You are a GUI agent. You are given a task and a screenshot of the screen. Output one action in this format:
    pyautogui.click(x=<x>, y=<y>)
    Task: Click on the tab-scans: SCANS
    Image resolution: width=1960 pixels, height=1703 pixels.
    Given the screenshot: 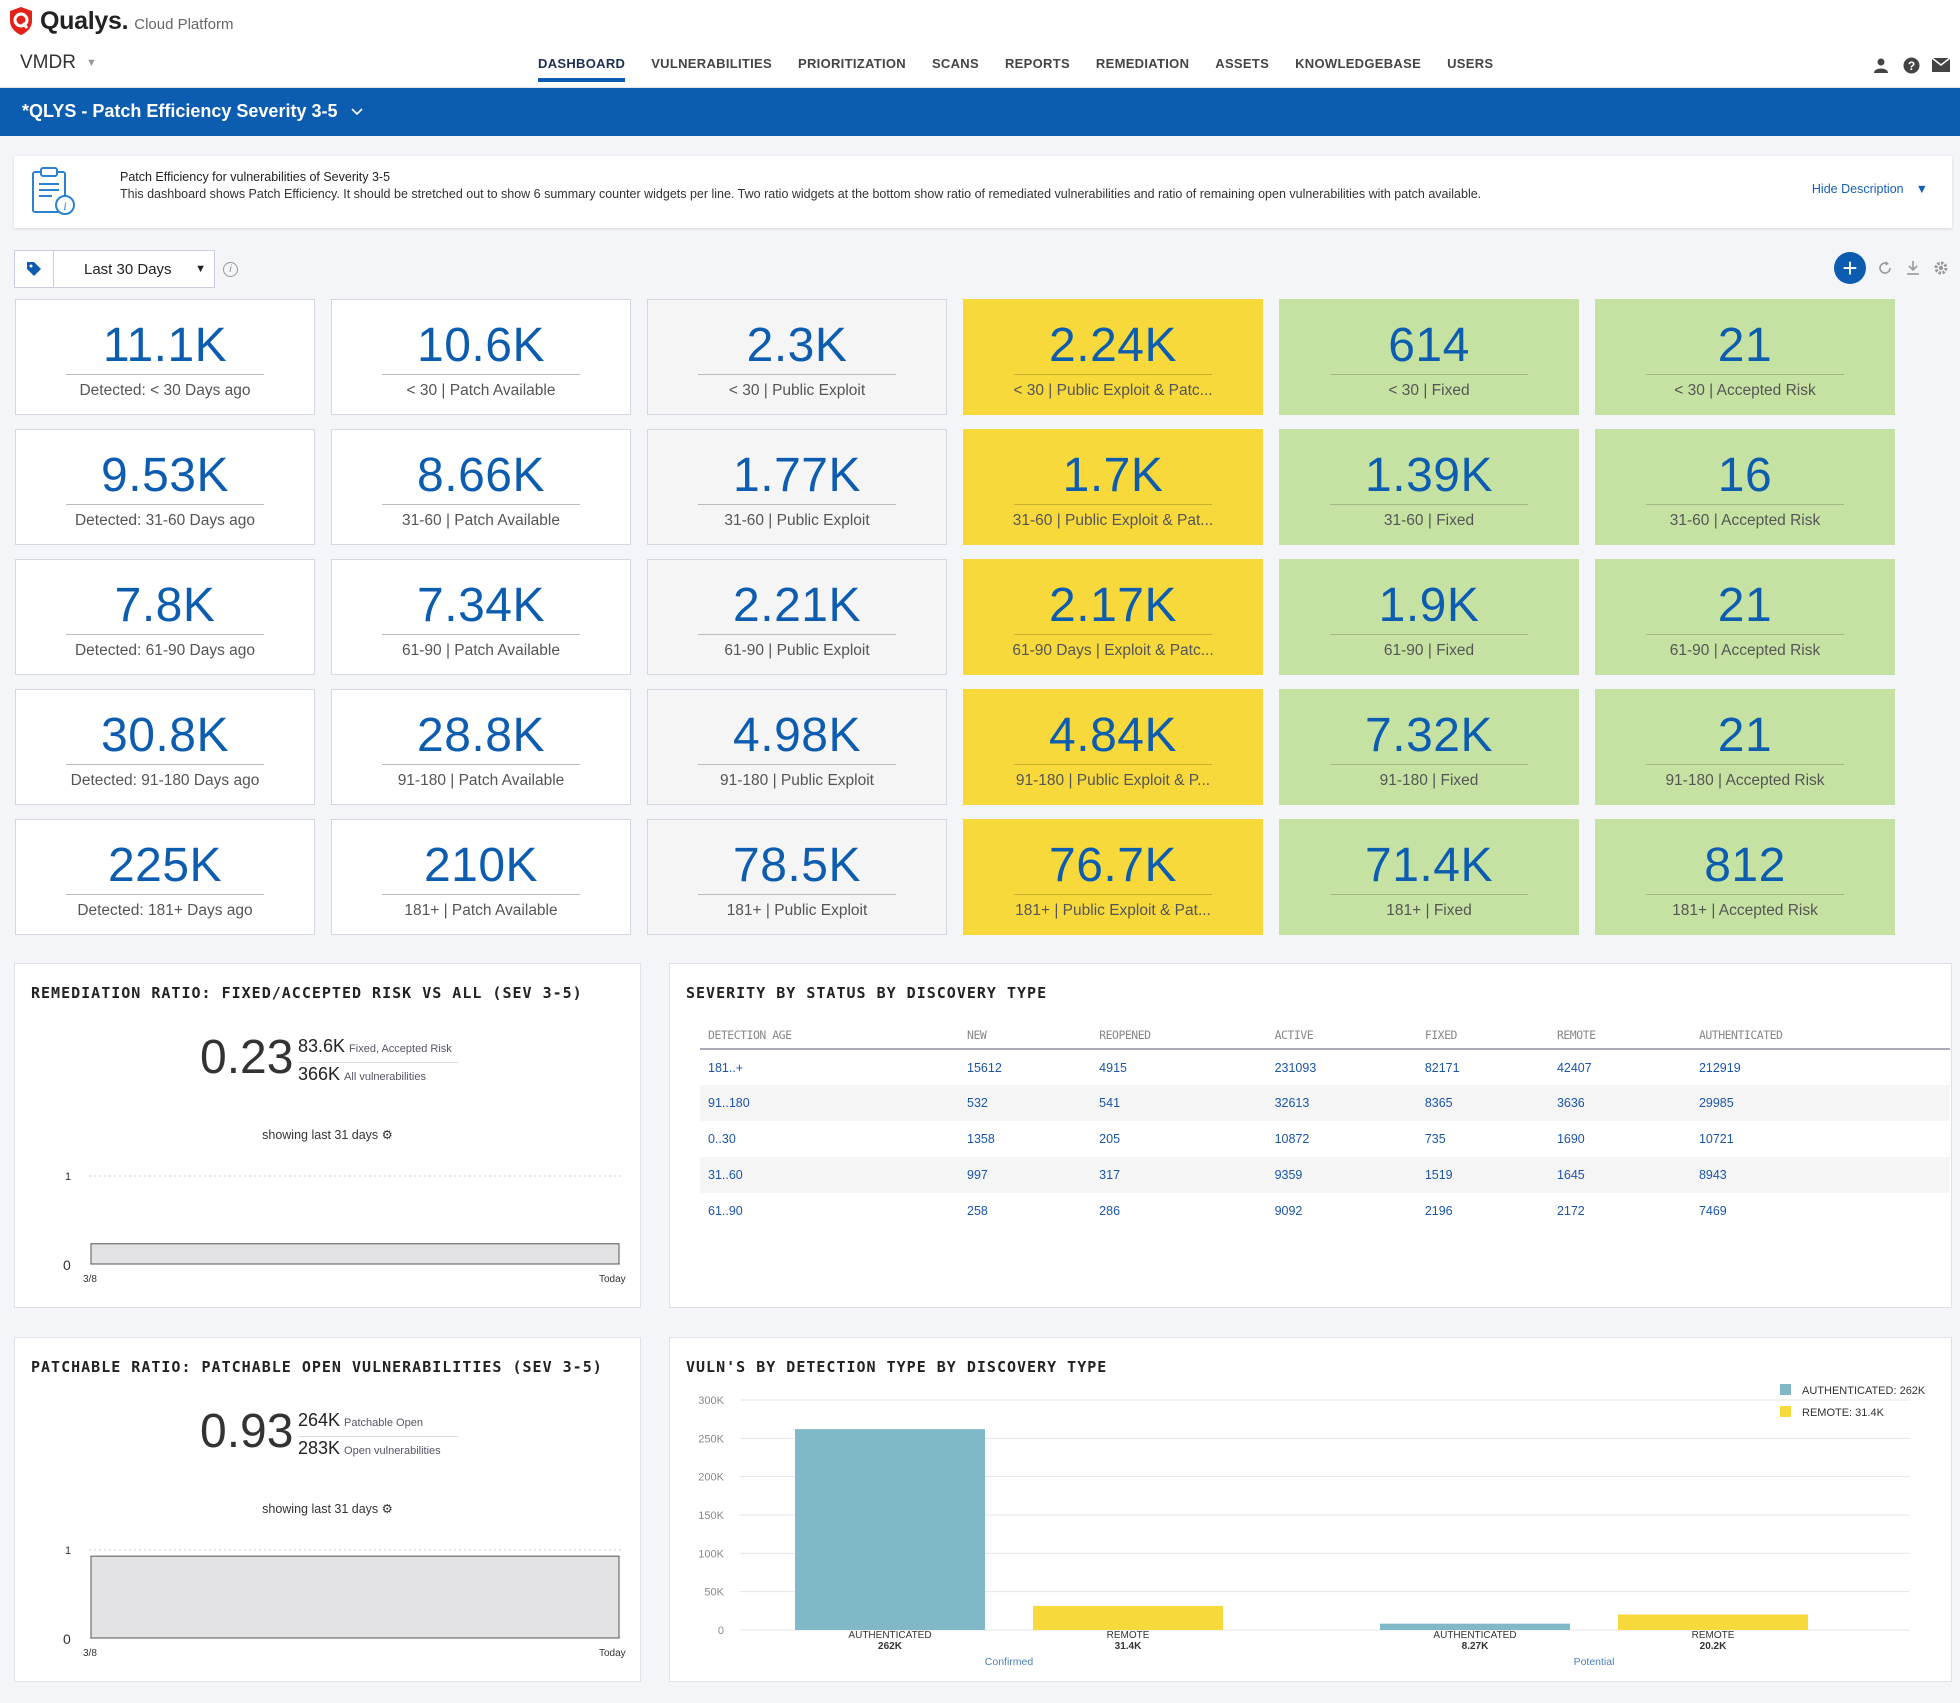 What is the action you would take?
    pyautogui.click(x=955, y=63)
    